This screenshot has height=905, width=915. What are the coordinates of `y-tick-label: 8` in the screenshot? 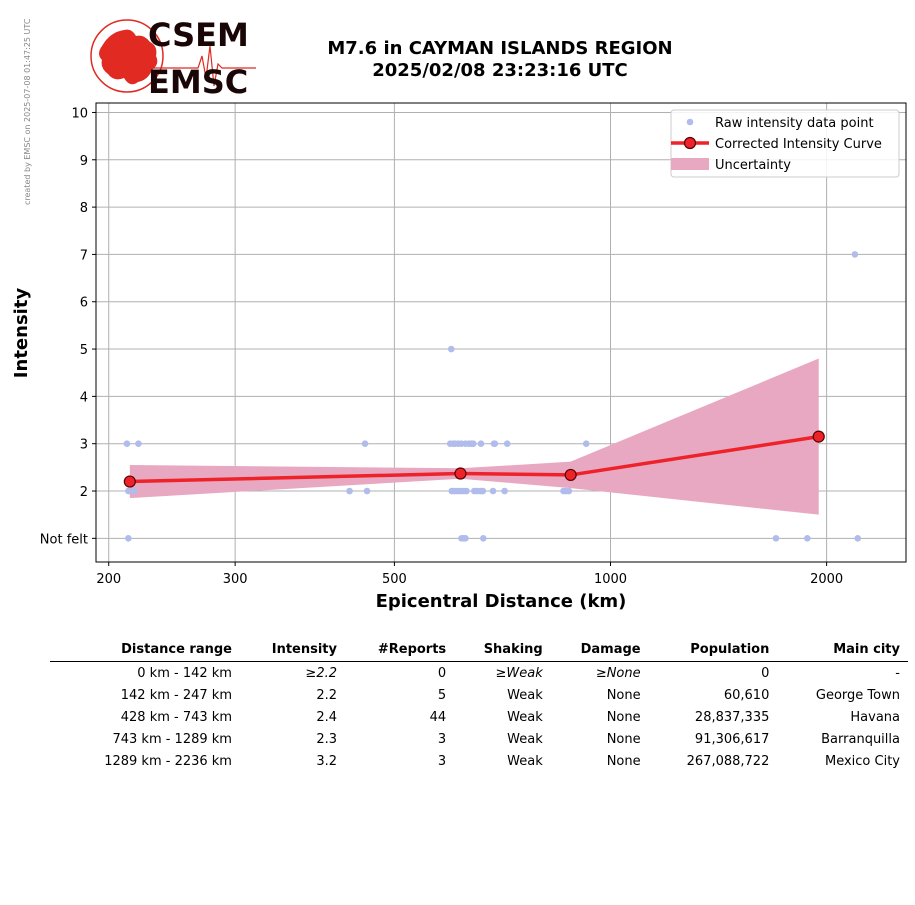 It's located at (84, 208).